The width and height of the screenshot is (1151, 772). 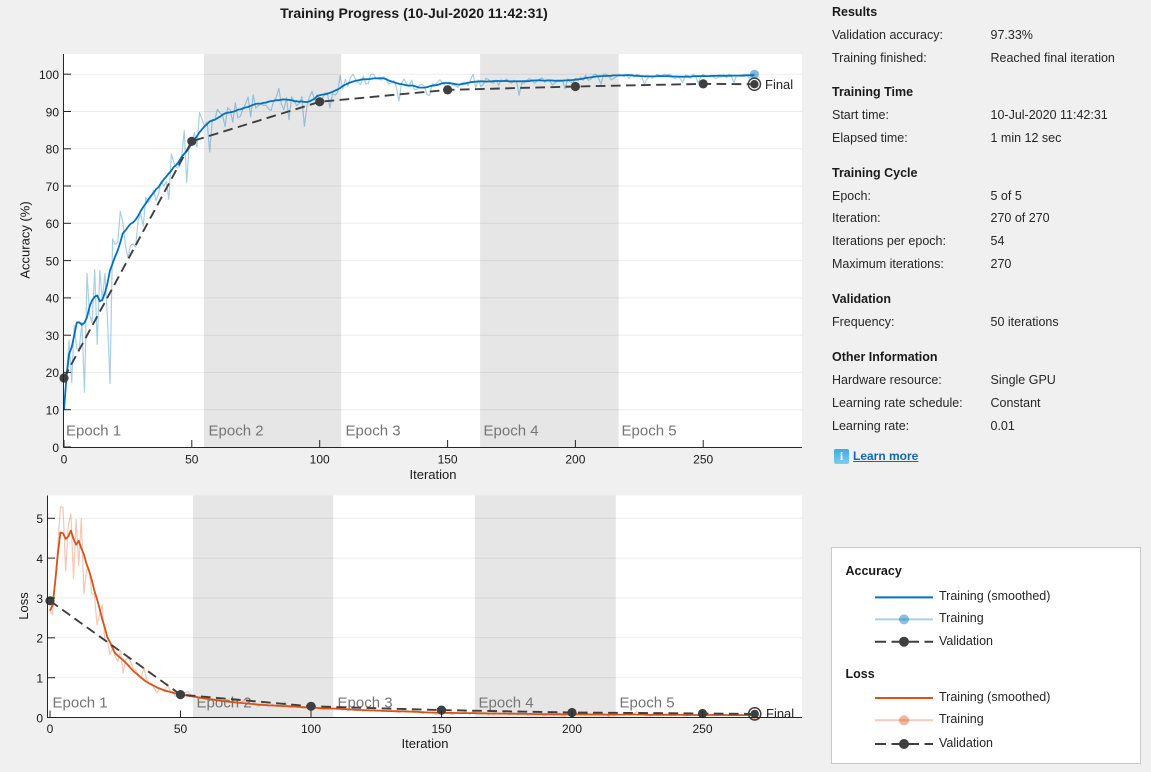 I want to click on svg-text: 10, so click(x=53, y=411).